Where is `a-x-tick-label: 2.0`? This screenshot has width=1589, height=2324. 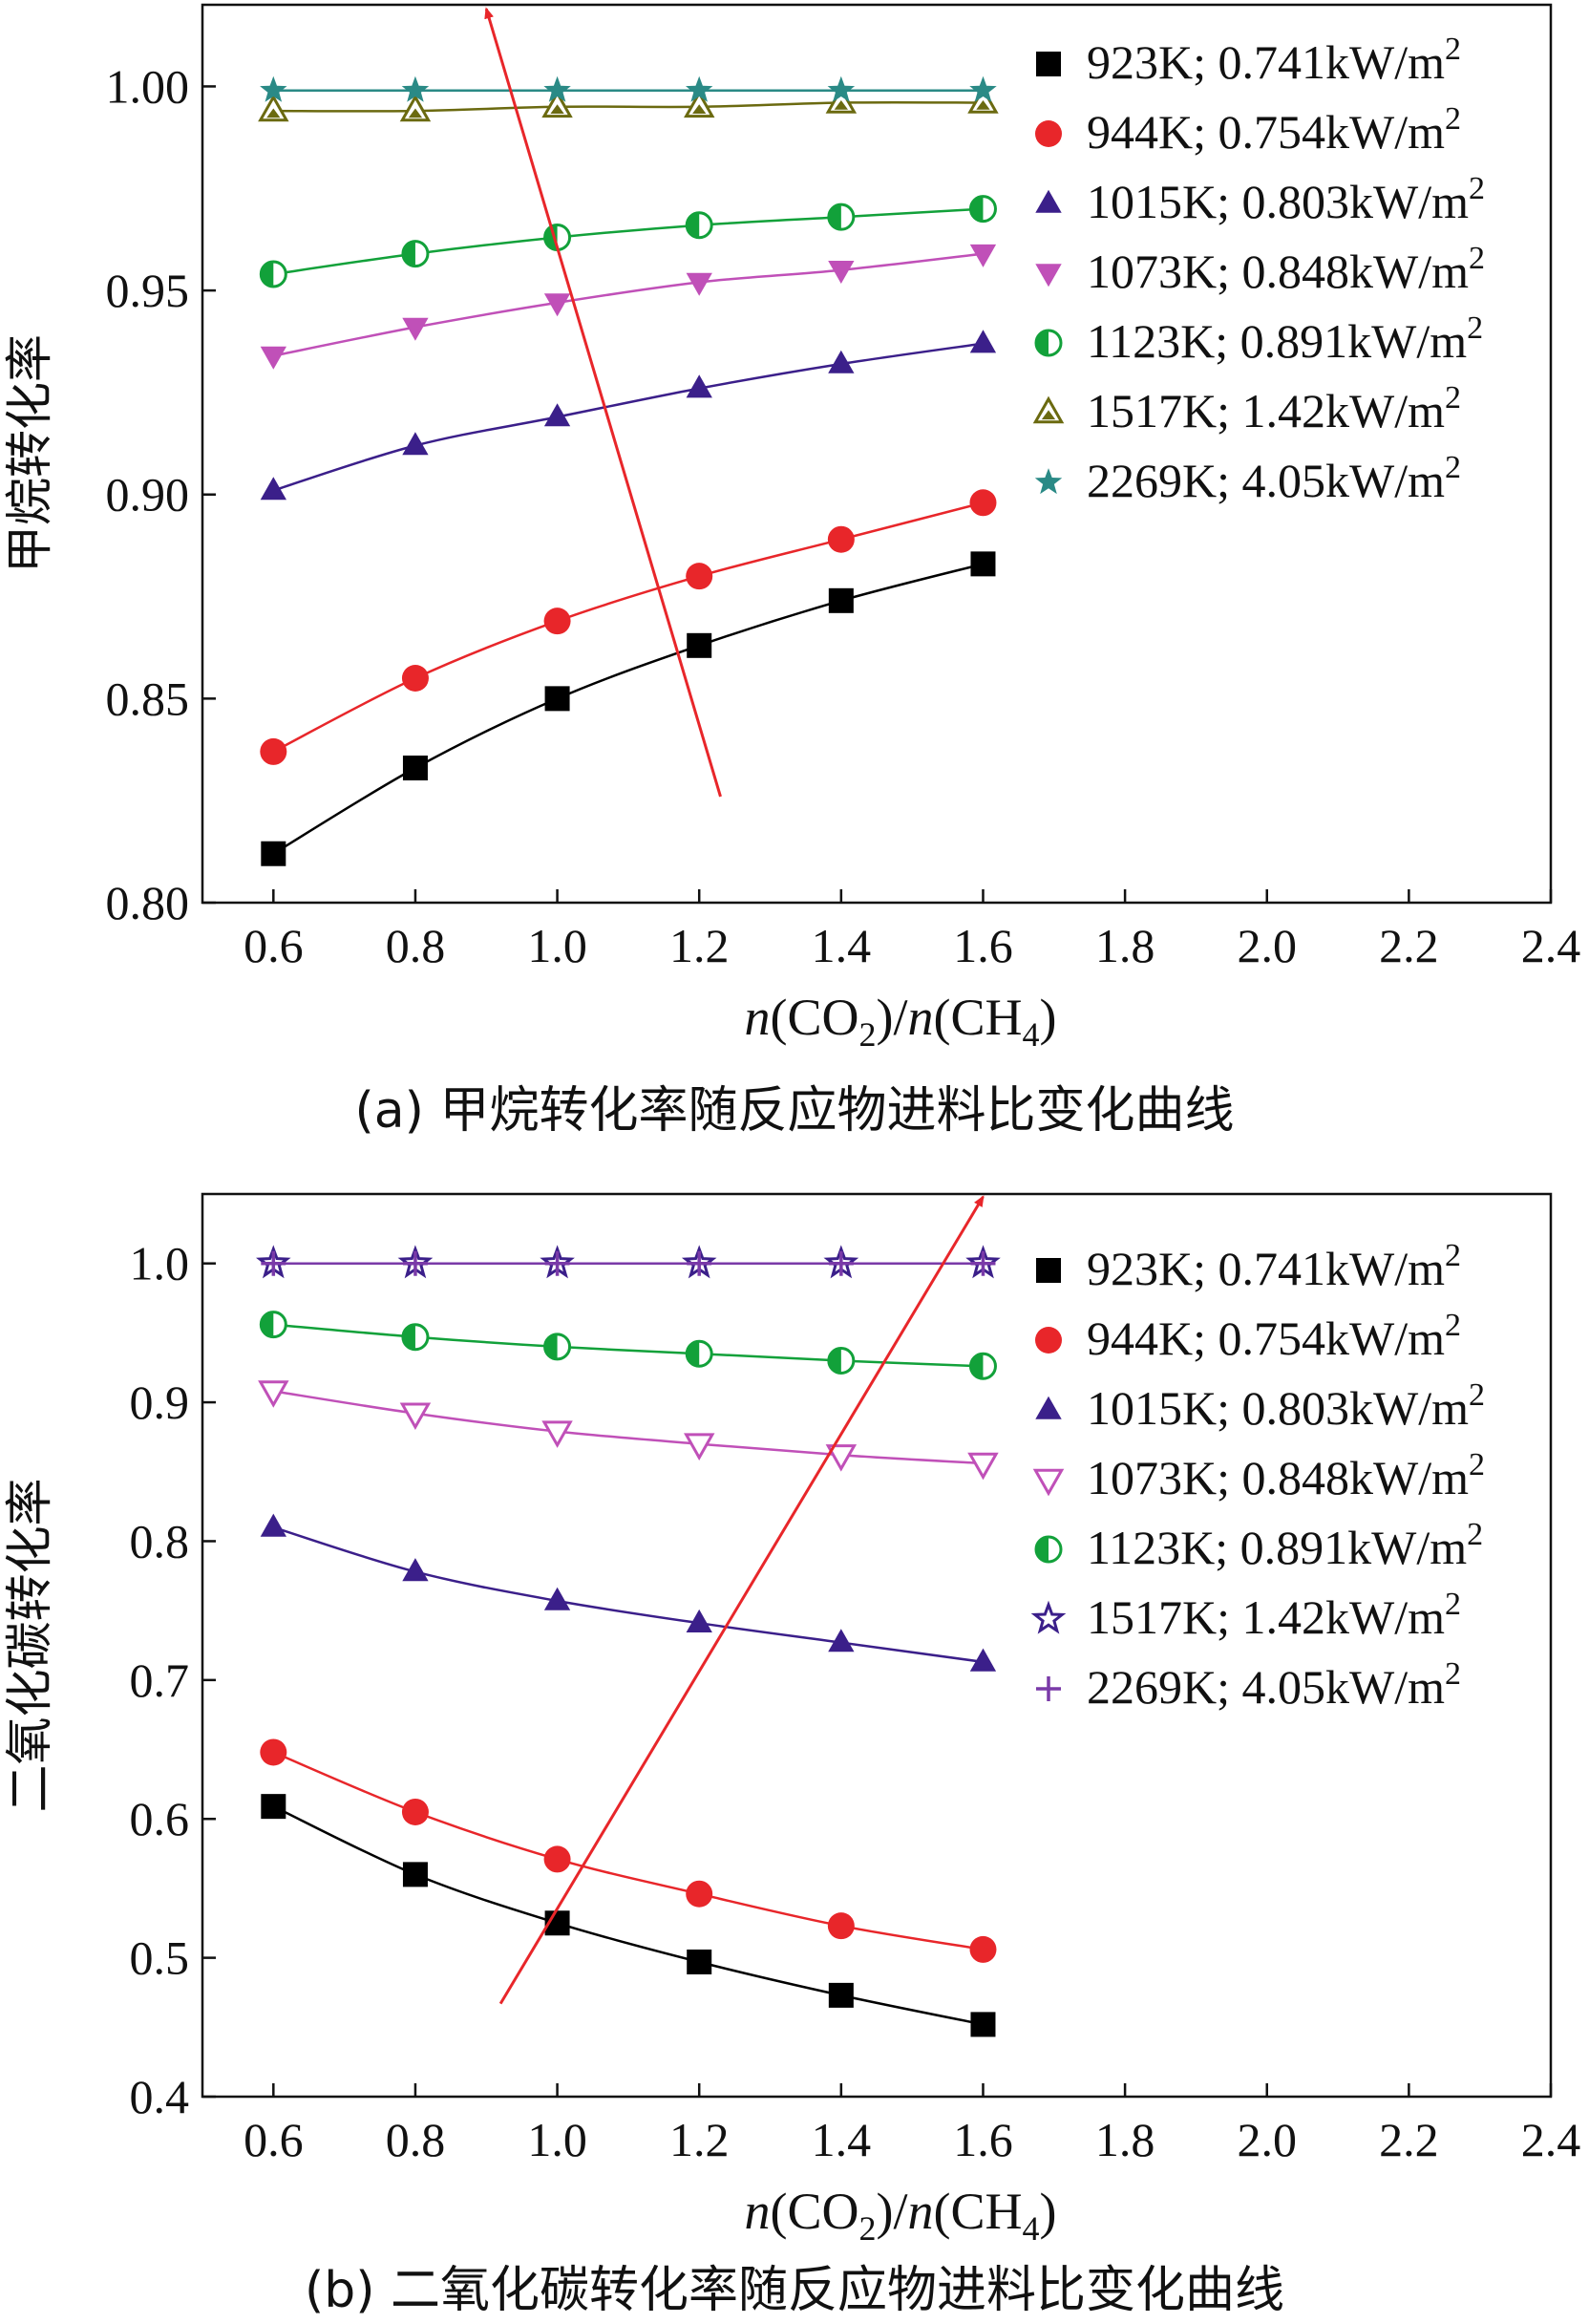 a-x-tick-label: 2.0 is located at coordinates (1267, 946).